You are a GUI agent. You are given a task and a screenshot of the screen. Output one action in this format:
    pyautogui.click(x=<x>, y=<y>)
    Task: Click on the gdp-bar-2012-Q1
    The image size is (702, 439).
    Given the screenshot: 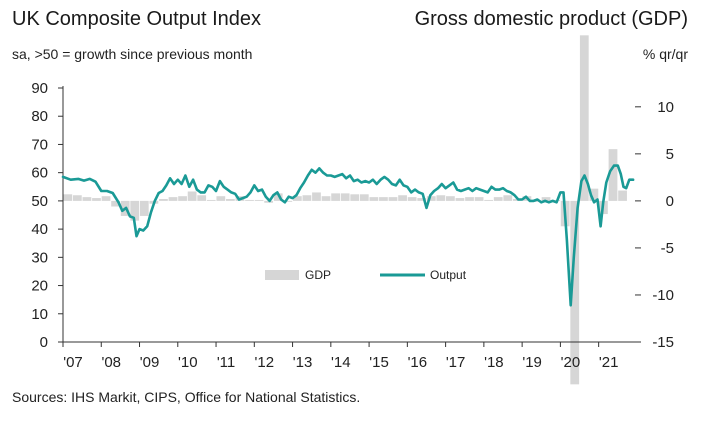 What is the action you would take?
    pyautogui.click(x=259, y=200)
    